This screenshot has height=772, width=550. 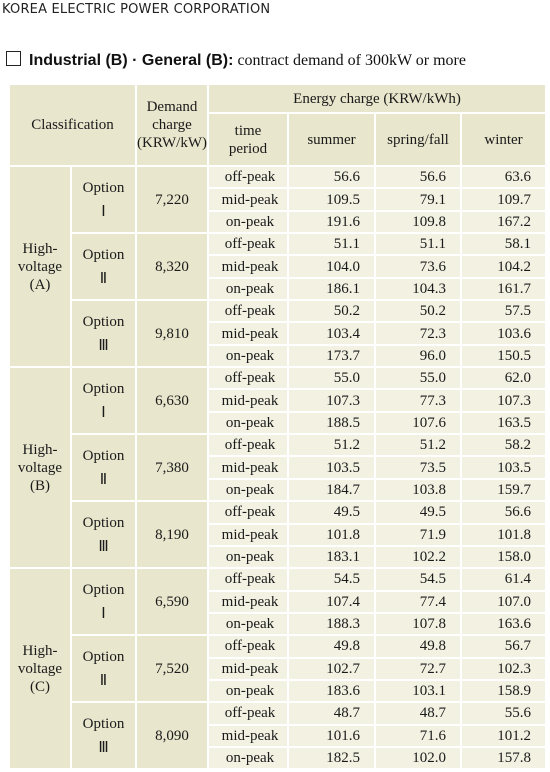 I want to click on value-cell: 101.8, so click(x=503, y=534).